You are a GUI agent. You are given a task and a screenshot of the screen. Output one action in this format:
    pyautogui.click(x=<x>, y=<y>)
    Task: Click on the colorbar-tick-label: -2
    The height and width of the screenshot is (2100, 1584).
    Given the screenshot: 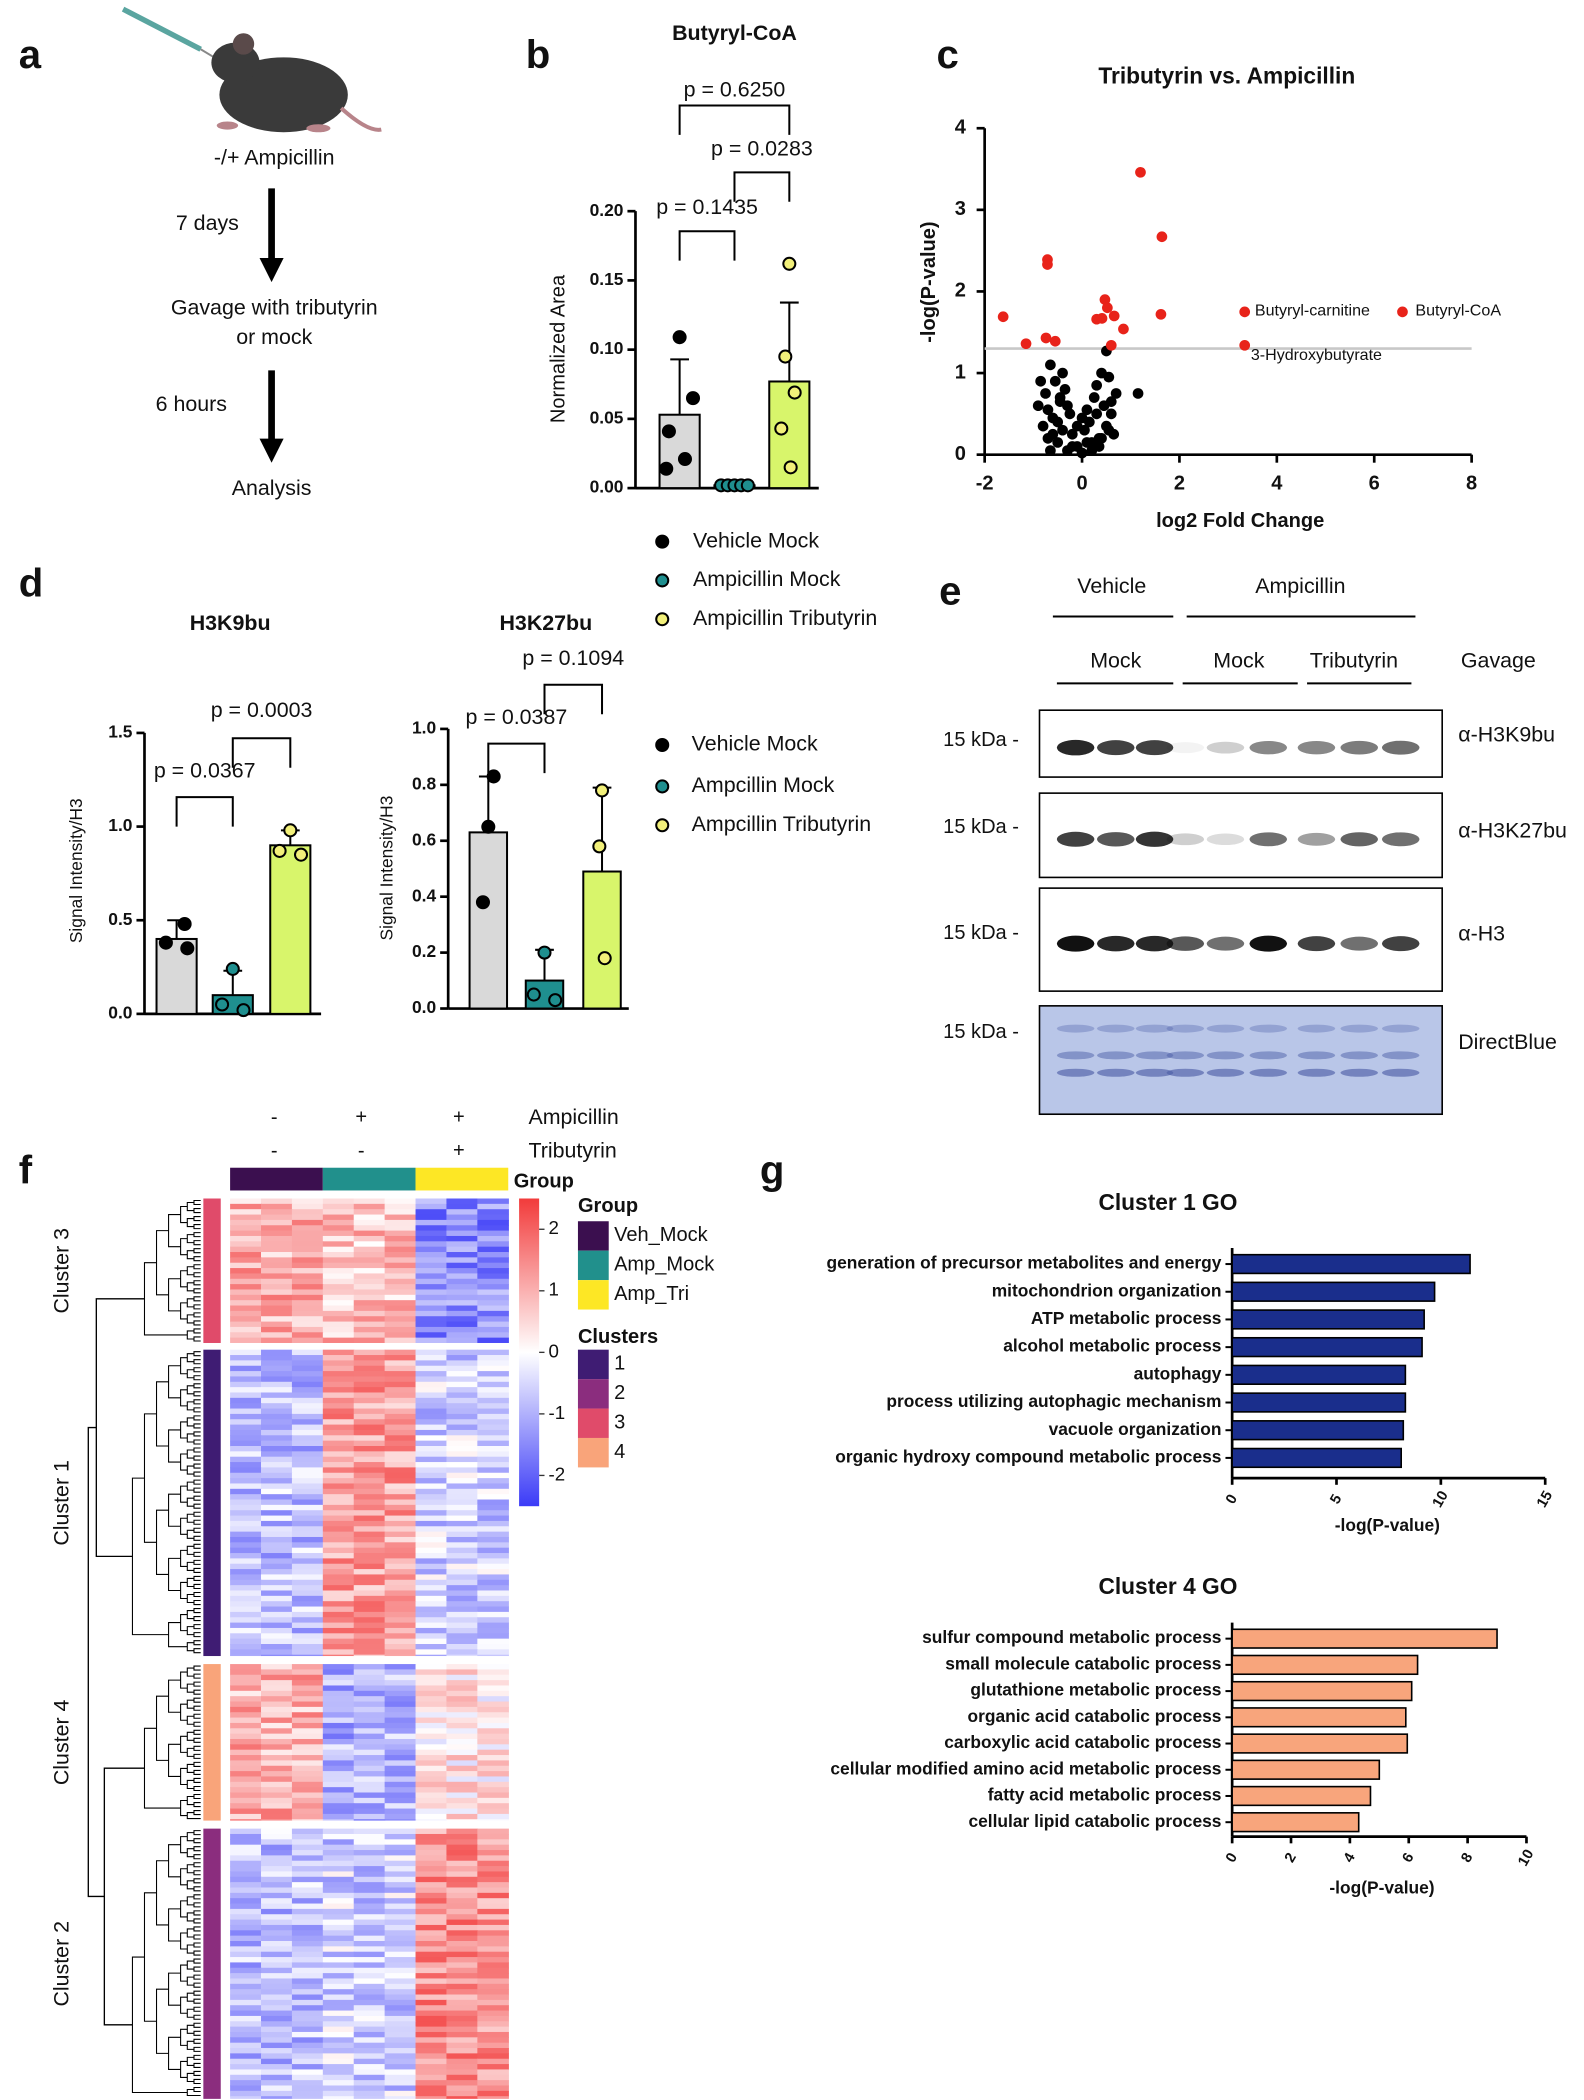 What is the action you would take?
    pyautogui.click(x=557, y=1473)
    